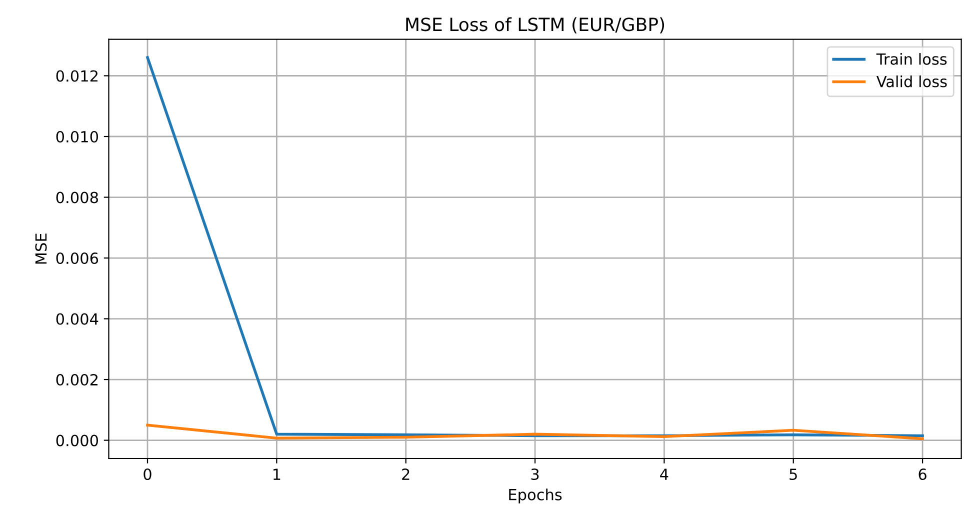 The height and width of the screenshot is (524, 971). Describe the element at coordinates (535, 432) in the screenshot. I see `line-series` at that location.